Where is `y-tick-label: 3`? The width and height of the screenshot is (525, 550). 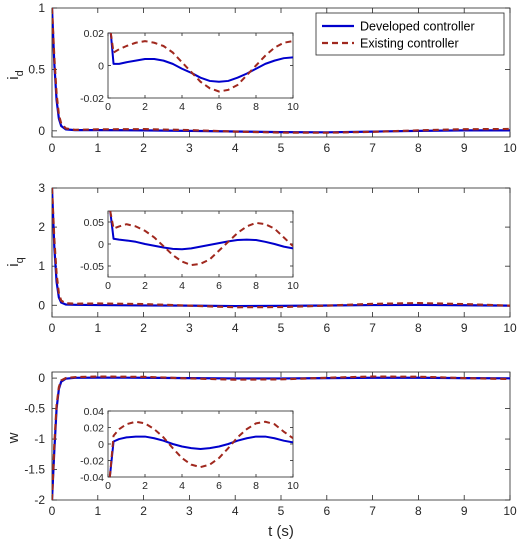
y-tick-label: 3 is located at coordinates (41, 188).